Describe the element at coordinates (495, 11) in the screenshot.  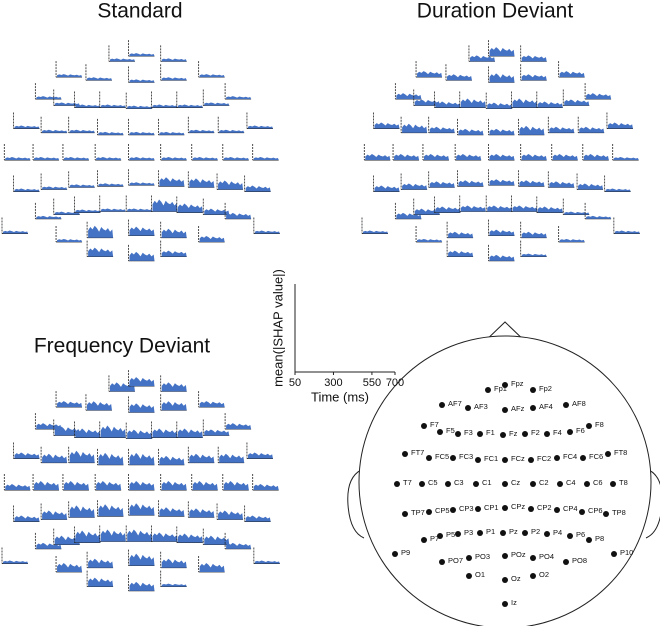
I see `panel-title: Duration Deviant` at that location.